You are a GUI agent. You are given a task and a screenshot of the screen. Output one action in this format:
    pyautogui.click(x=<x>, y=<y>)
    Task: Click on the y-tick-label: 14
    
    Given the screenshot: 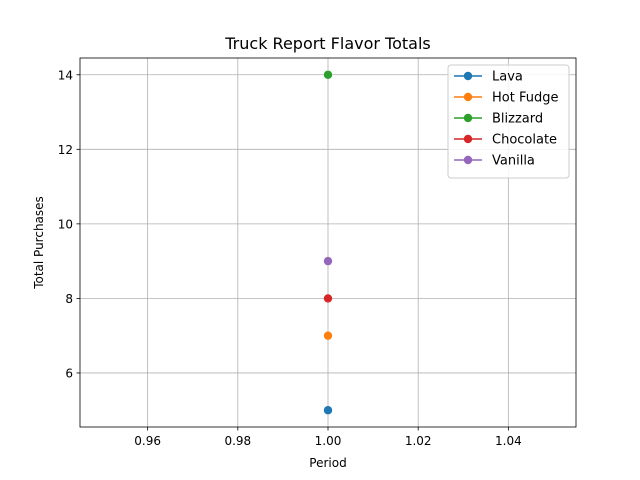 What is the action you would take?
    pyautogui.click(x=65, y=75)
    